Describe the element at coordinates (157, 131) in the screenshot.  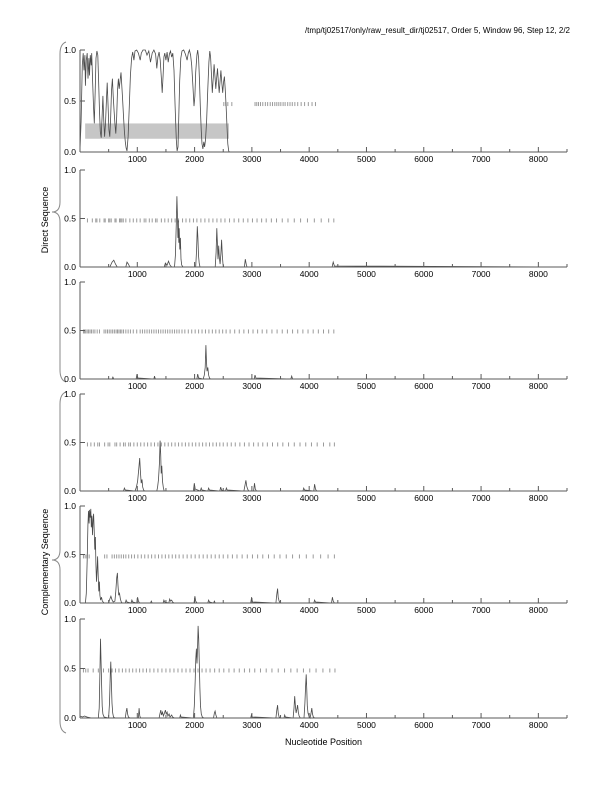
I see `shaded-band` at that location.